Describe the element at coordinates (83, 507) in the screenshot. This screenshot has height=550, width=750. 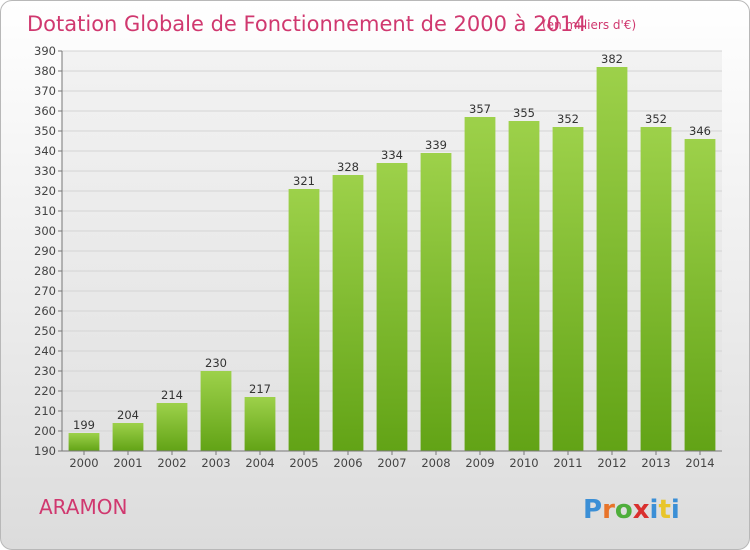
I see `city-name: ARAMON` at that location.